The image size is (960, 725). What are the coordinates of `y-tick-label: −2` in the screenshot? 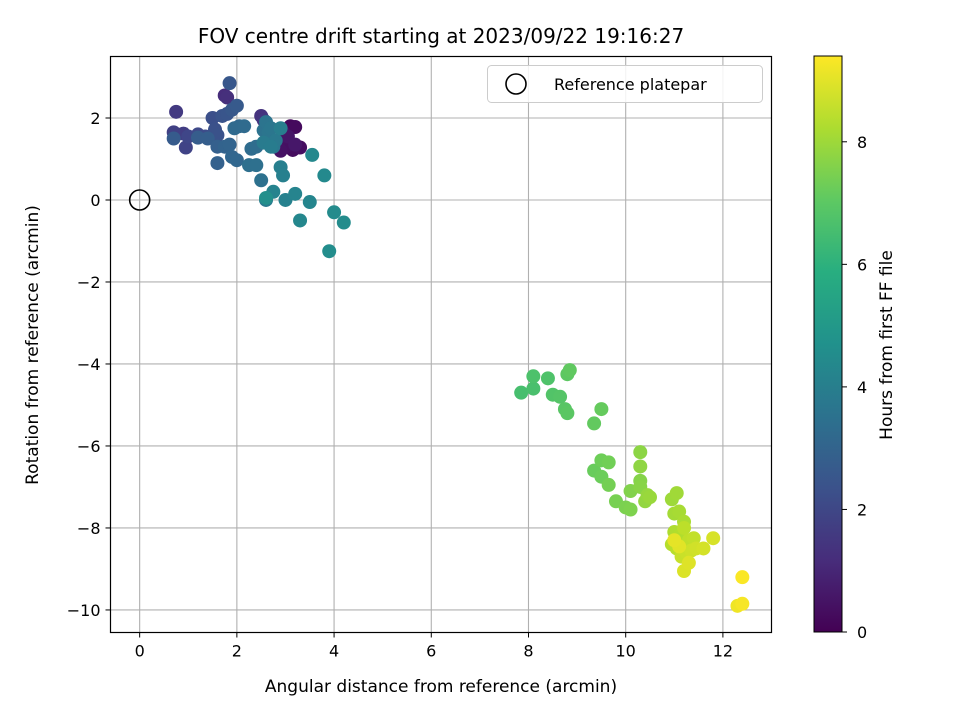 It's located at (89, 282).